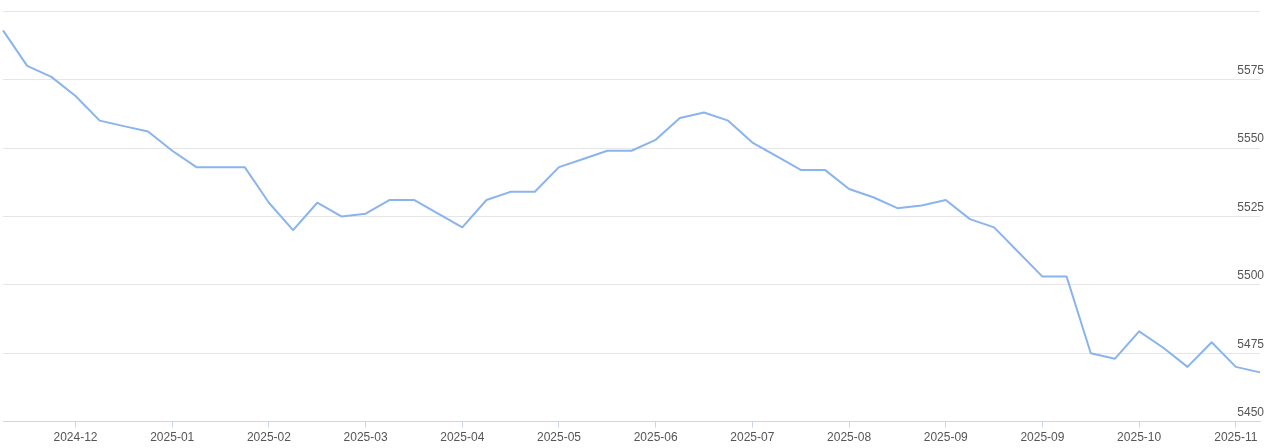 The width and height of the screenshot is (1272, 448). Describe the element at coordinates (1236, 437) in the screenshot. I see `x-tick-label: 2025-11` at that location.